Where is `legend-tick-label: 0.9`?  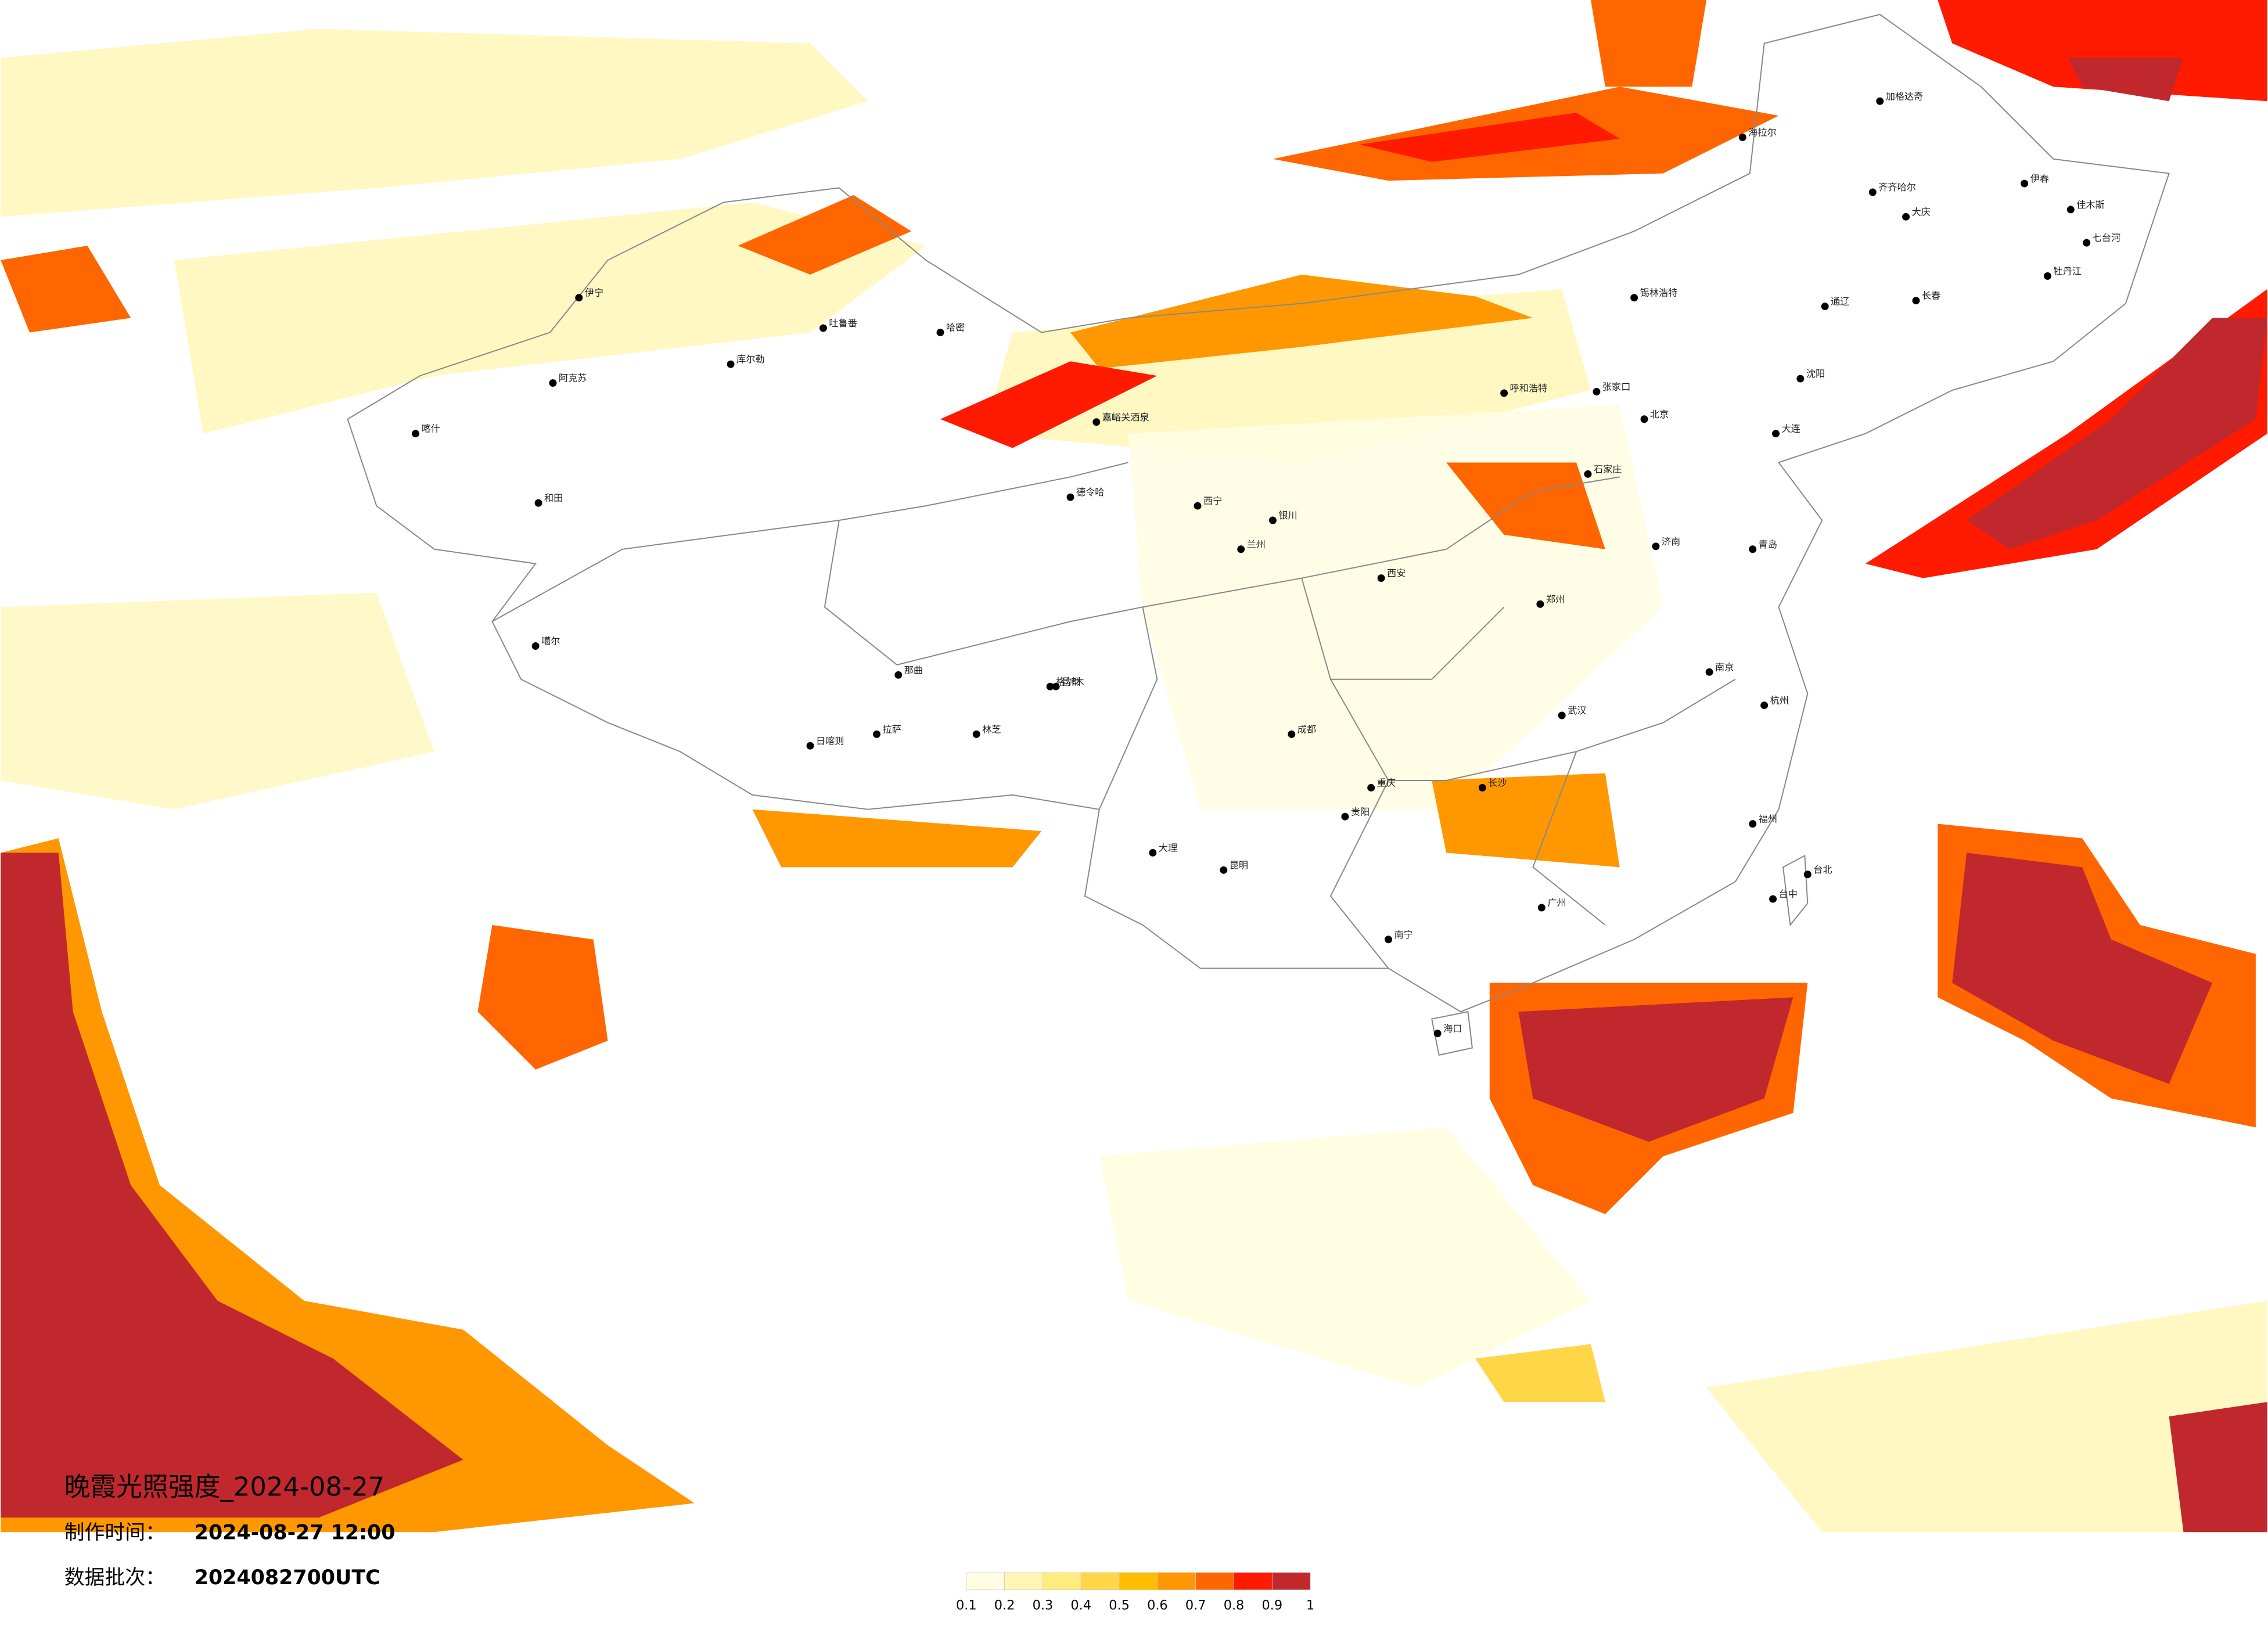 legend-tick-label: 0.9 is located at coordinates (1272, 1606).